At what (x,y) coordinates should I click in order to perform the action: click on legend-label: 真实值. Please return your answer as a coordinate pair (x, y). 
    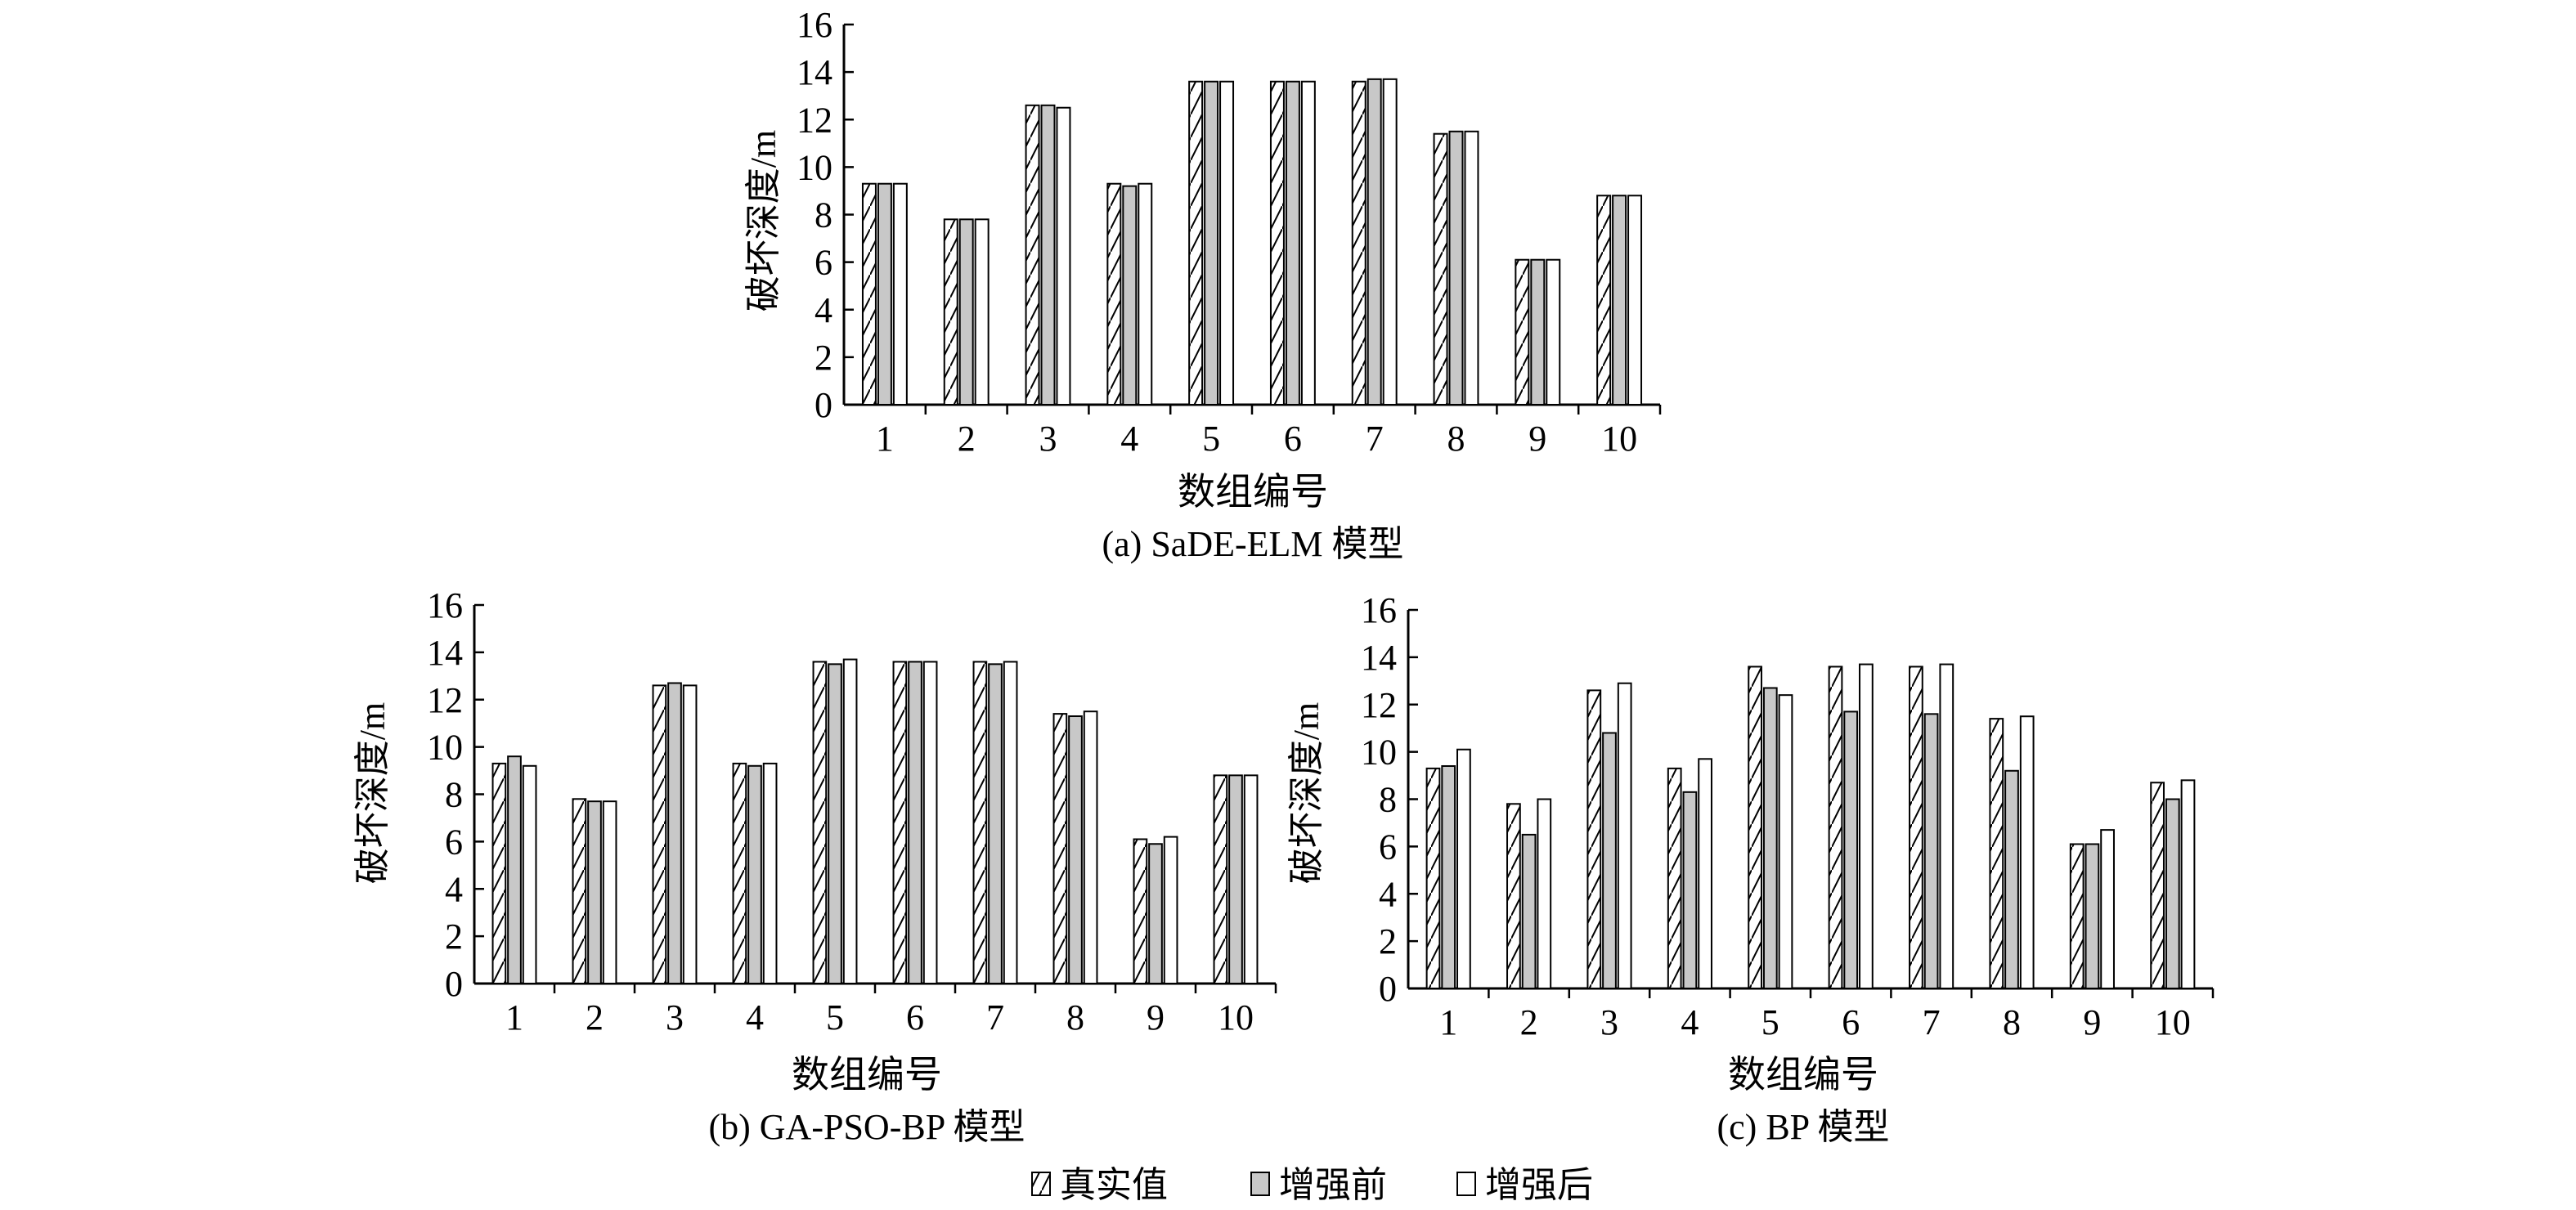
    Looking at the image, I should click on (1114, 1185).